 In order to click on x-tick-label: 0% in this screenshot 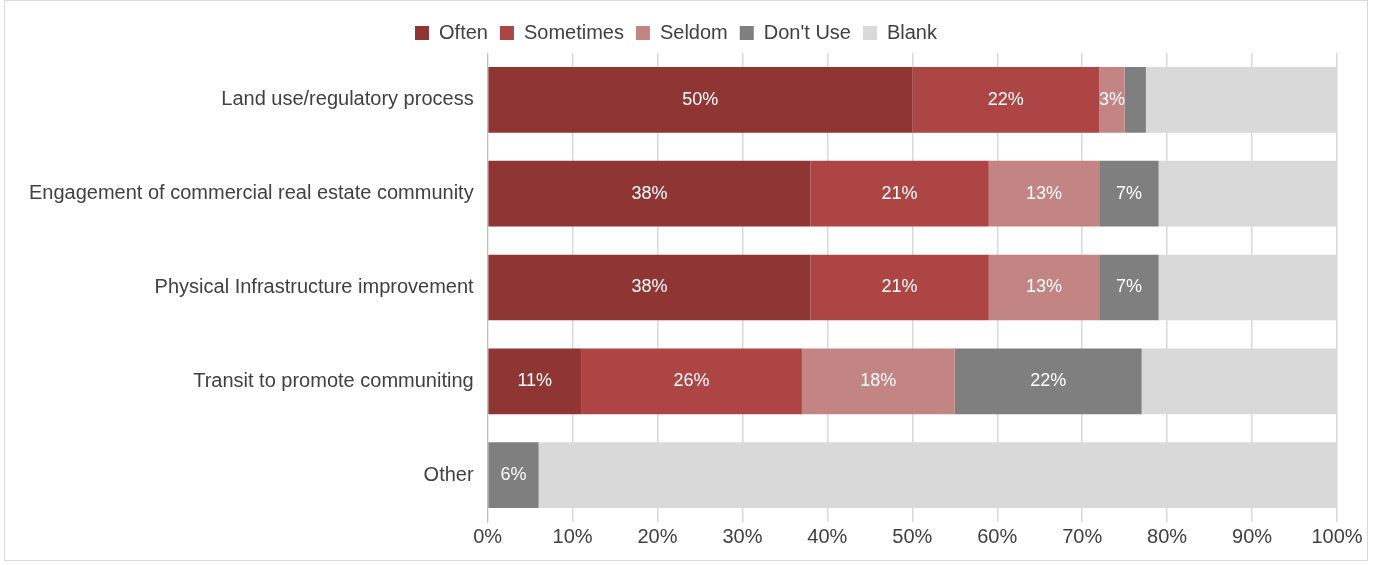, I will do `click(488, 535)`.